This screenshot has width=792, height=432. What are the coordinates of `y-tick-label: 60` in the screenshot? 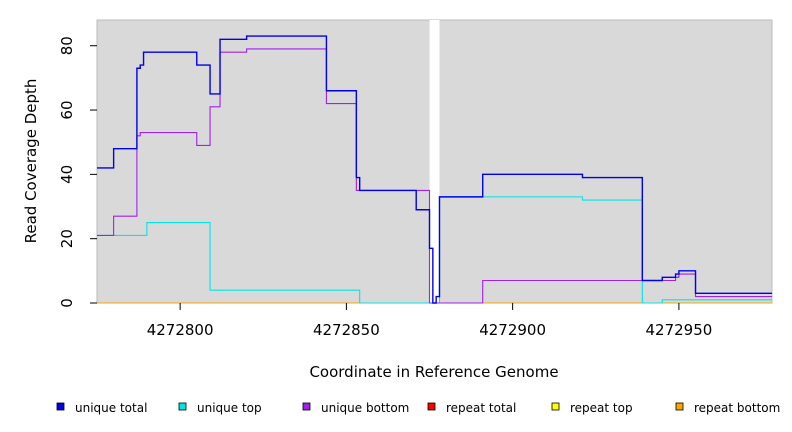 It's located at (67, 109).